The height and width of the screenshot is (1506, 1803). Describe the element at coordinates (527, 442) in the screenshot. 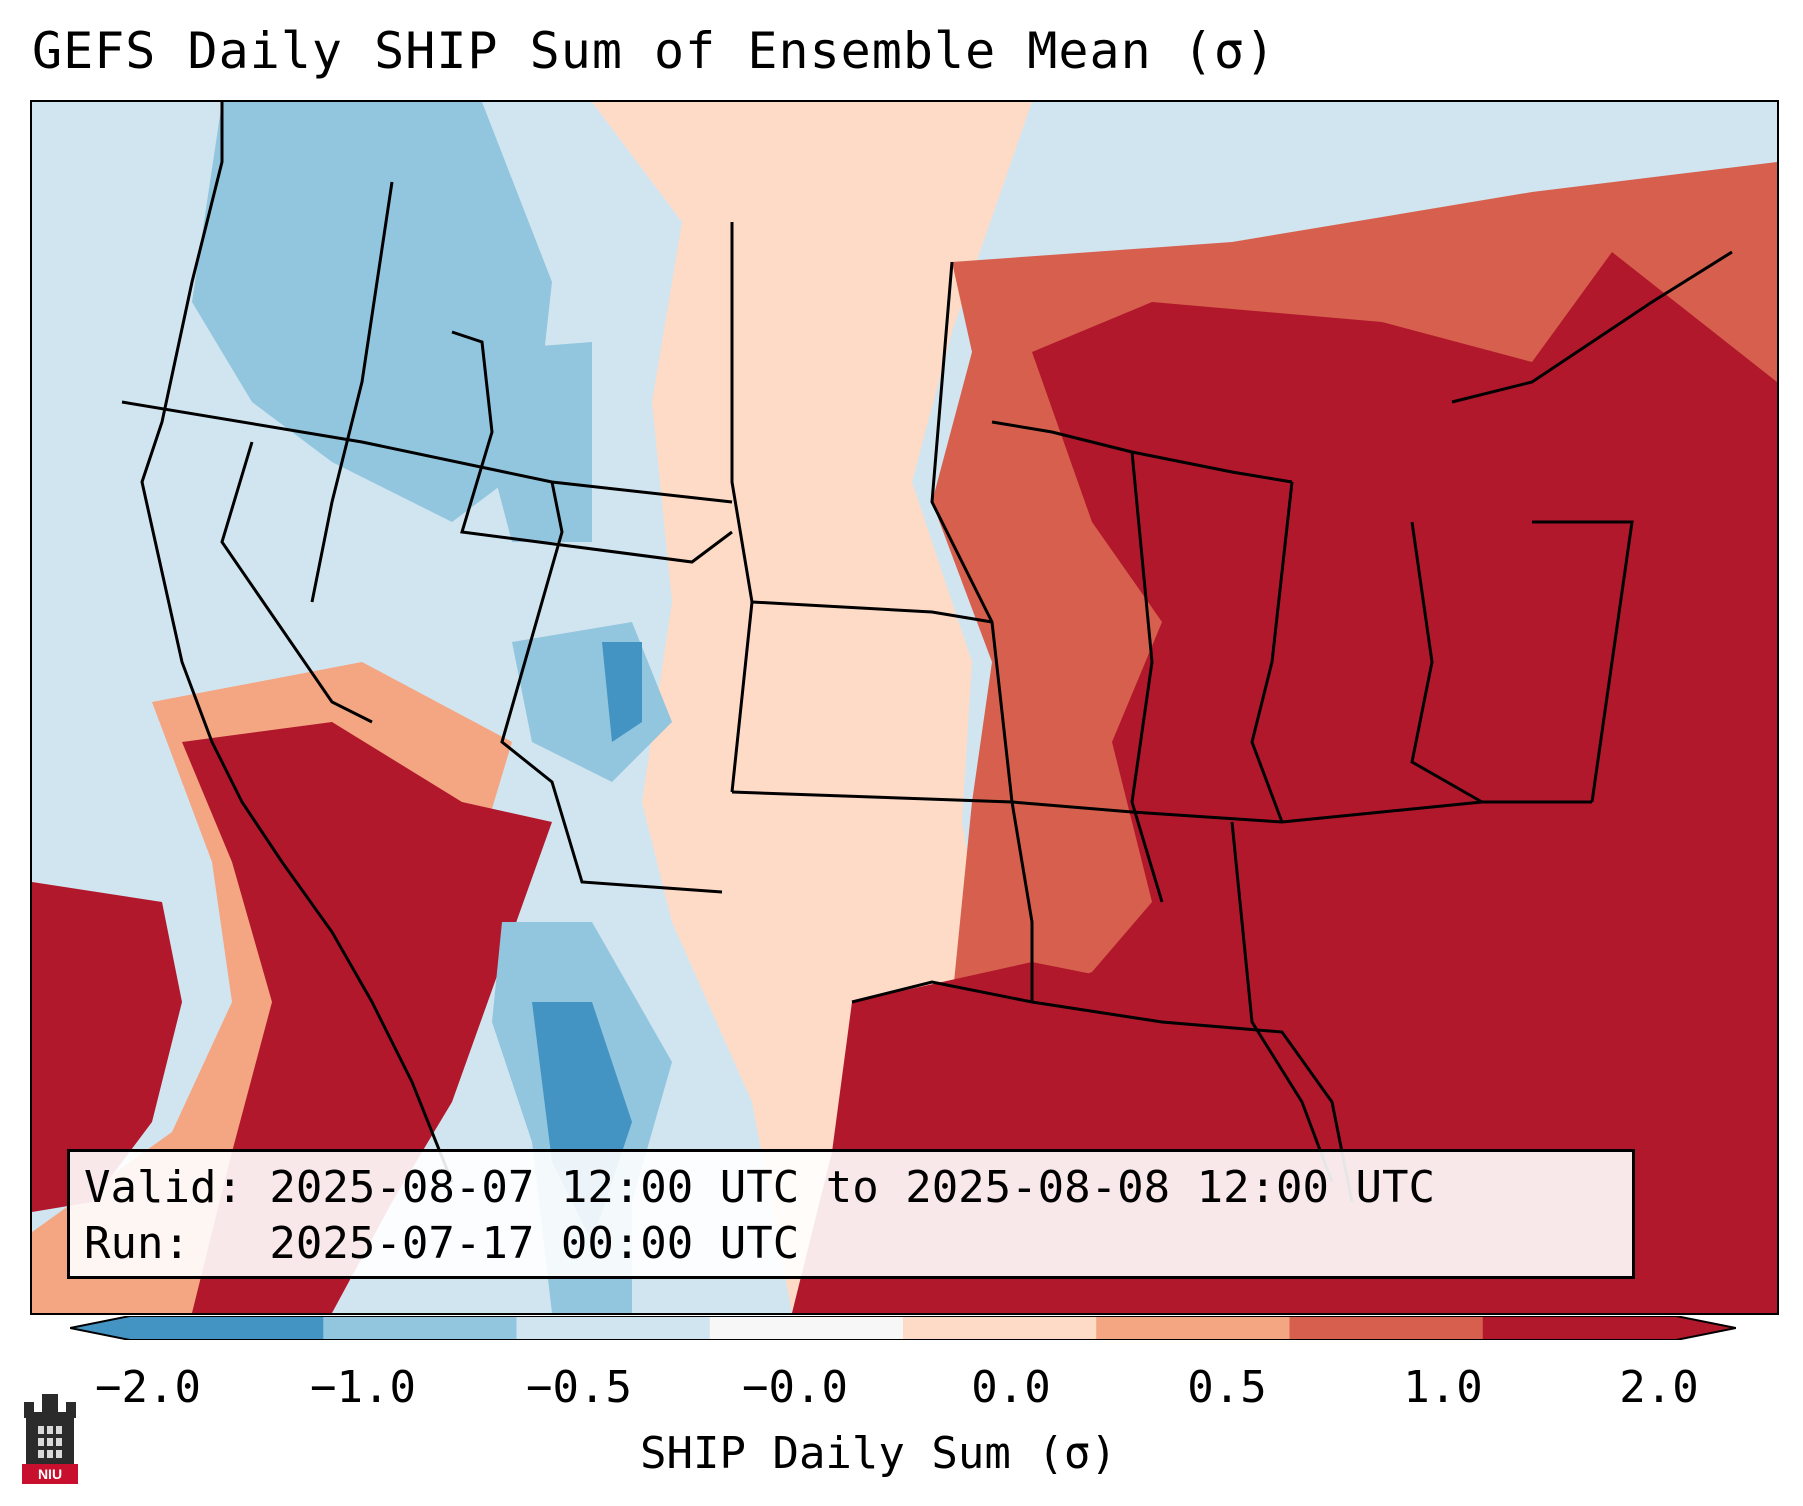

I see `field-rockies-blue` at that location.